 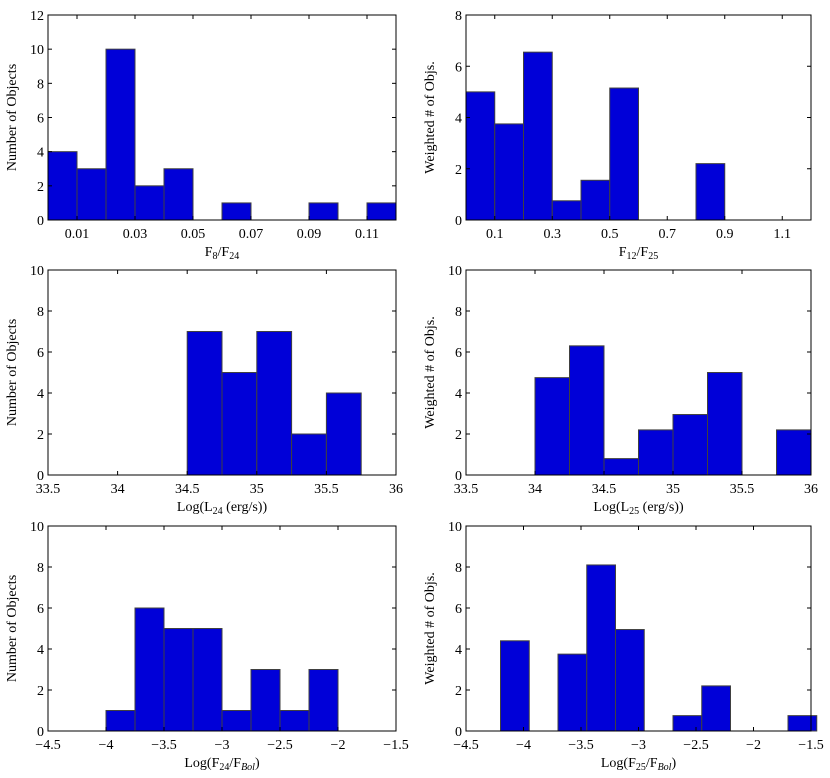 I want to click on x-axis-title-subscript: 25, so click(x=634, y=511).